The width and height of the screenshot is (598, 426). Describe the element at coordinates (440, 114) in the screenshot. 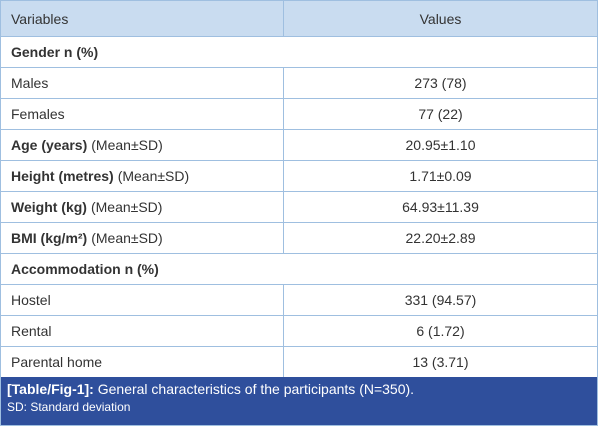

I see `value-cell: 77 (22)` at that location.